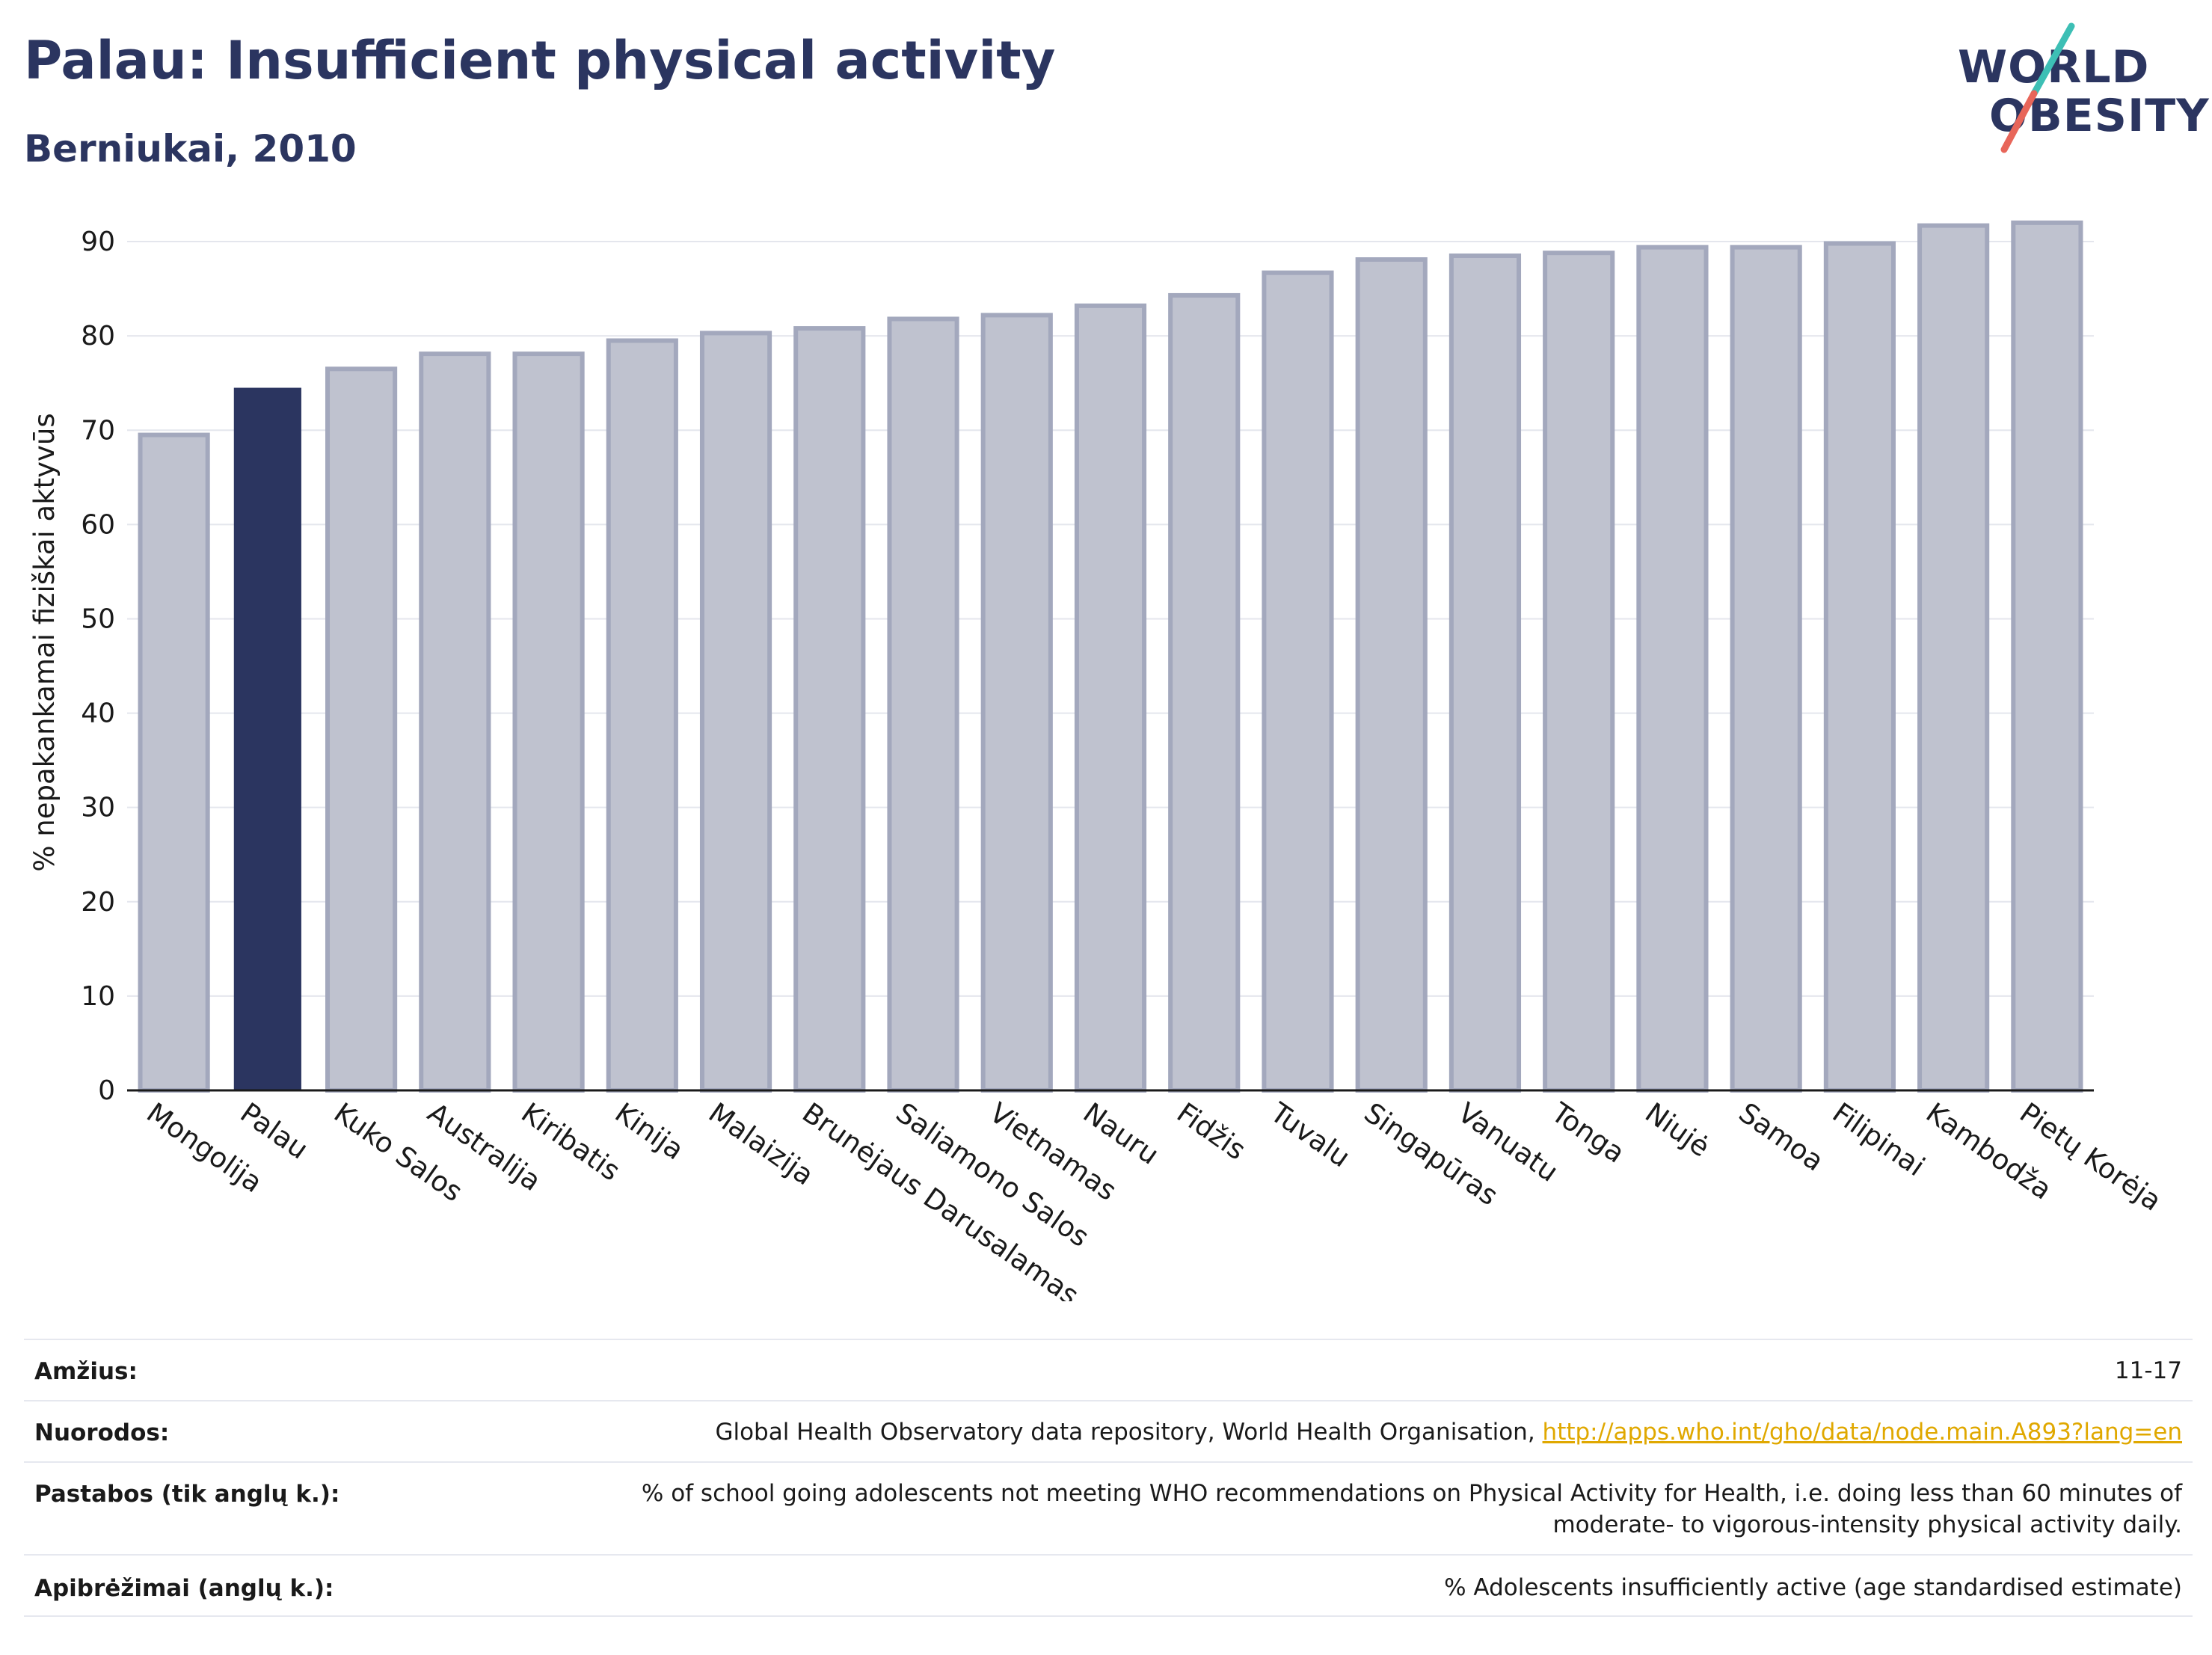 The width and height of the screenshot is (2212, 1655). Describe the element at coordinates (761, 1143) in the screenshot. I see `x-tick-label: Malaizija` at that location.